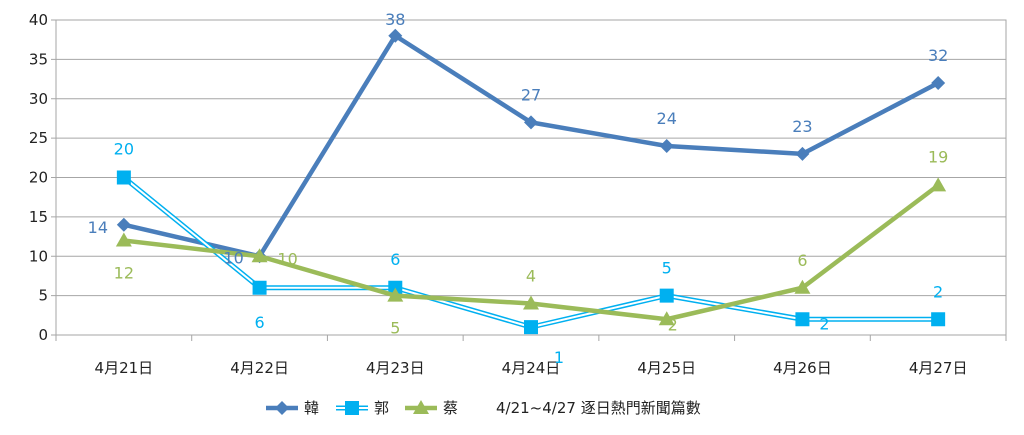  What do you see at coordinates (38, 20) in the screenshot?
I see `y-tick-label: 40` at bounding box center [38, 20].